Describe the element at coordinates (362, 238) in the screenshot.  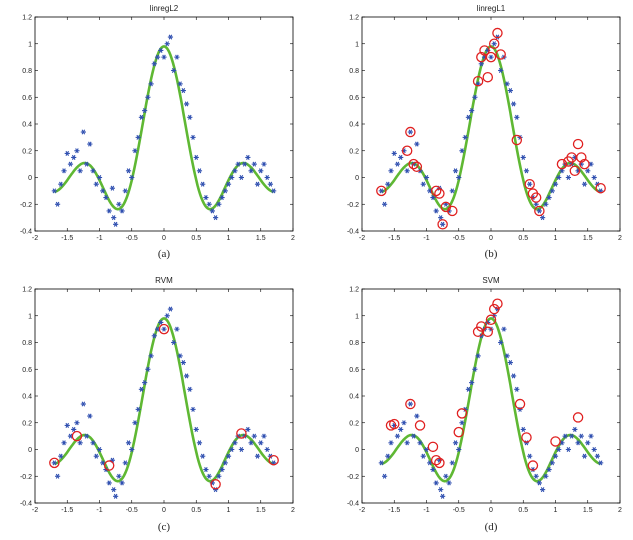
I see `x-tick-label: -2` at that location.